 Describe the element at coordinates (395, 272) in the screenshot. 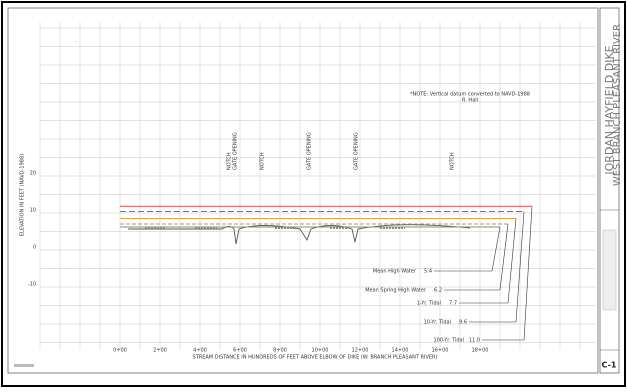

I see `level-label: Mean High Water` at that location.